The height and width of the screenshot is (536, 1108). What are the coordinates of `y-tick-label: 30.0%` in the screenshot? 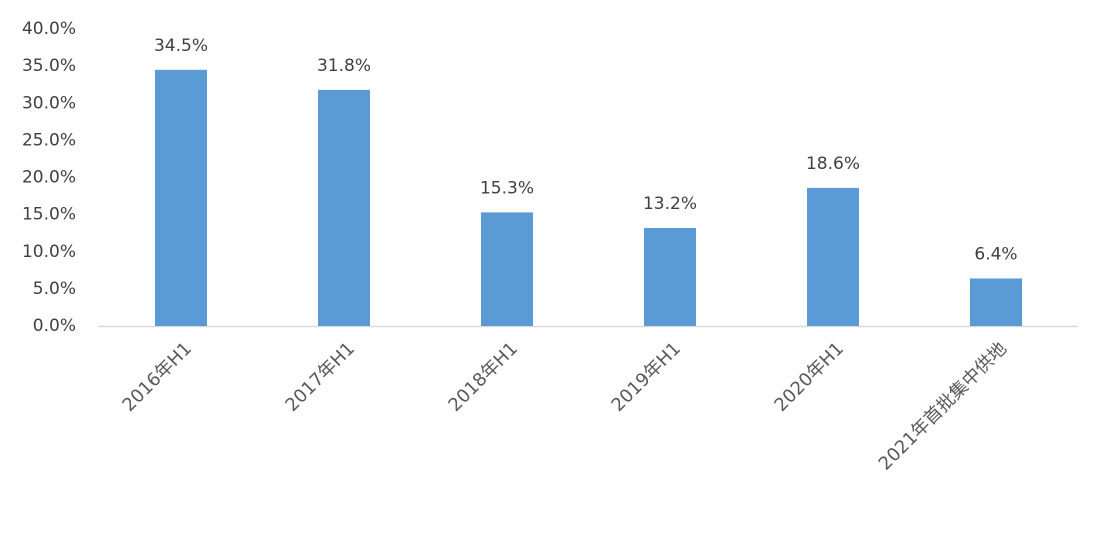 It's located at (49, 103).